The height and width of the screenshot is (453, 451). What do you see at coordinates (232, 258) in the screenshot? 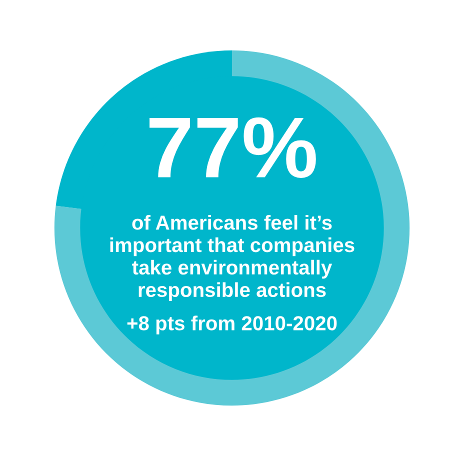
I see `text: of Americans feel it’s important that companies take environmentally responsible actions` at bounding box center [232, 258].